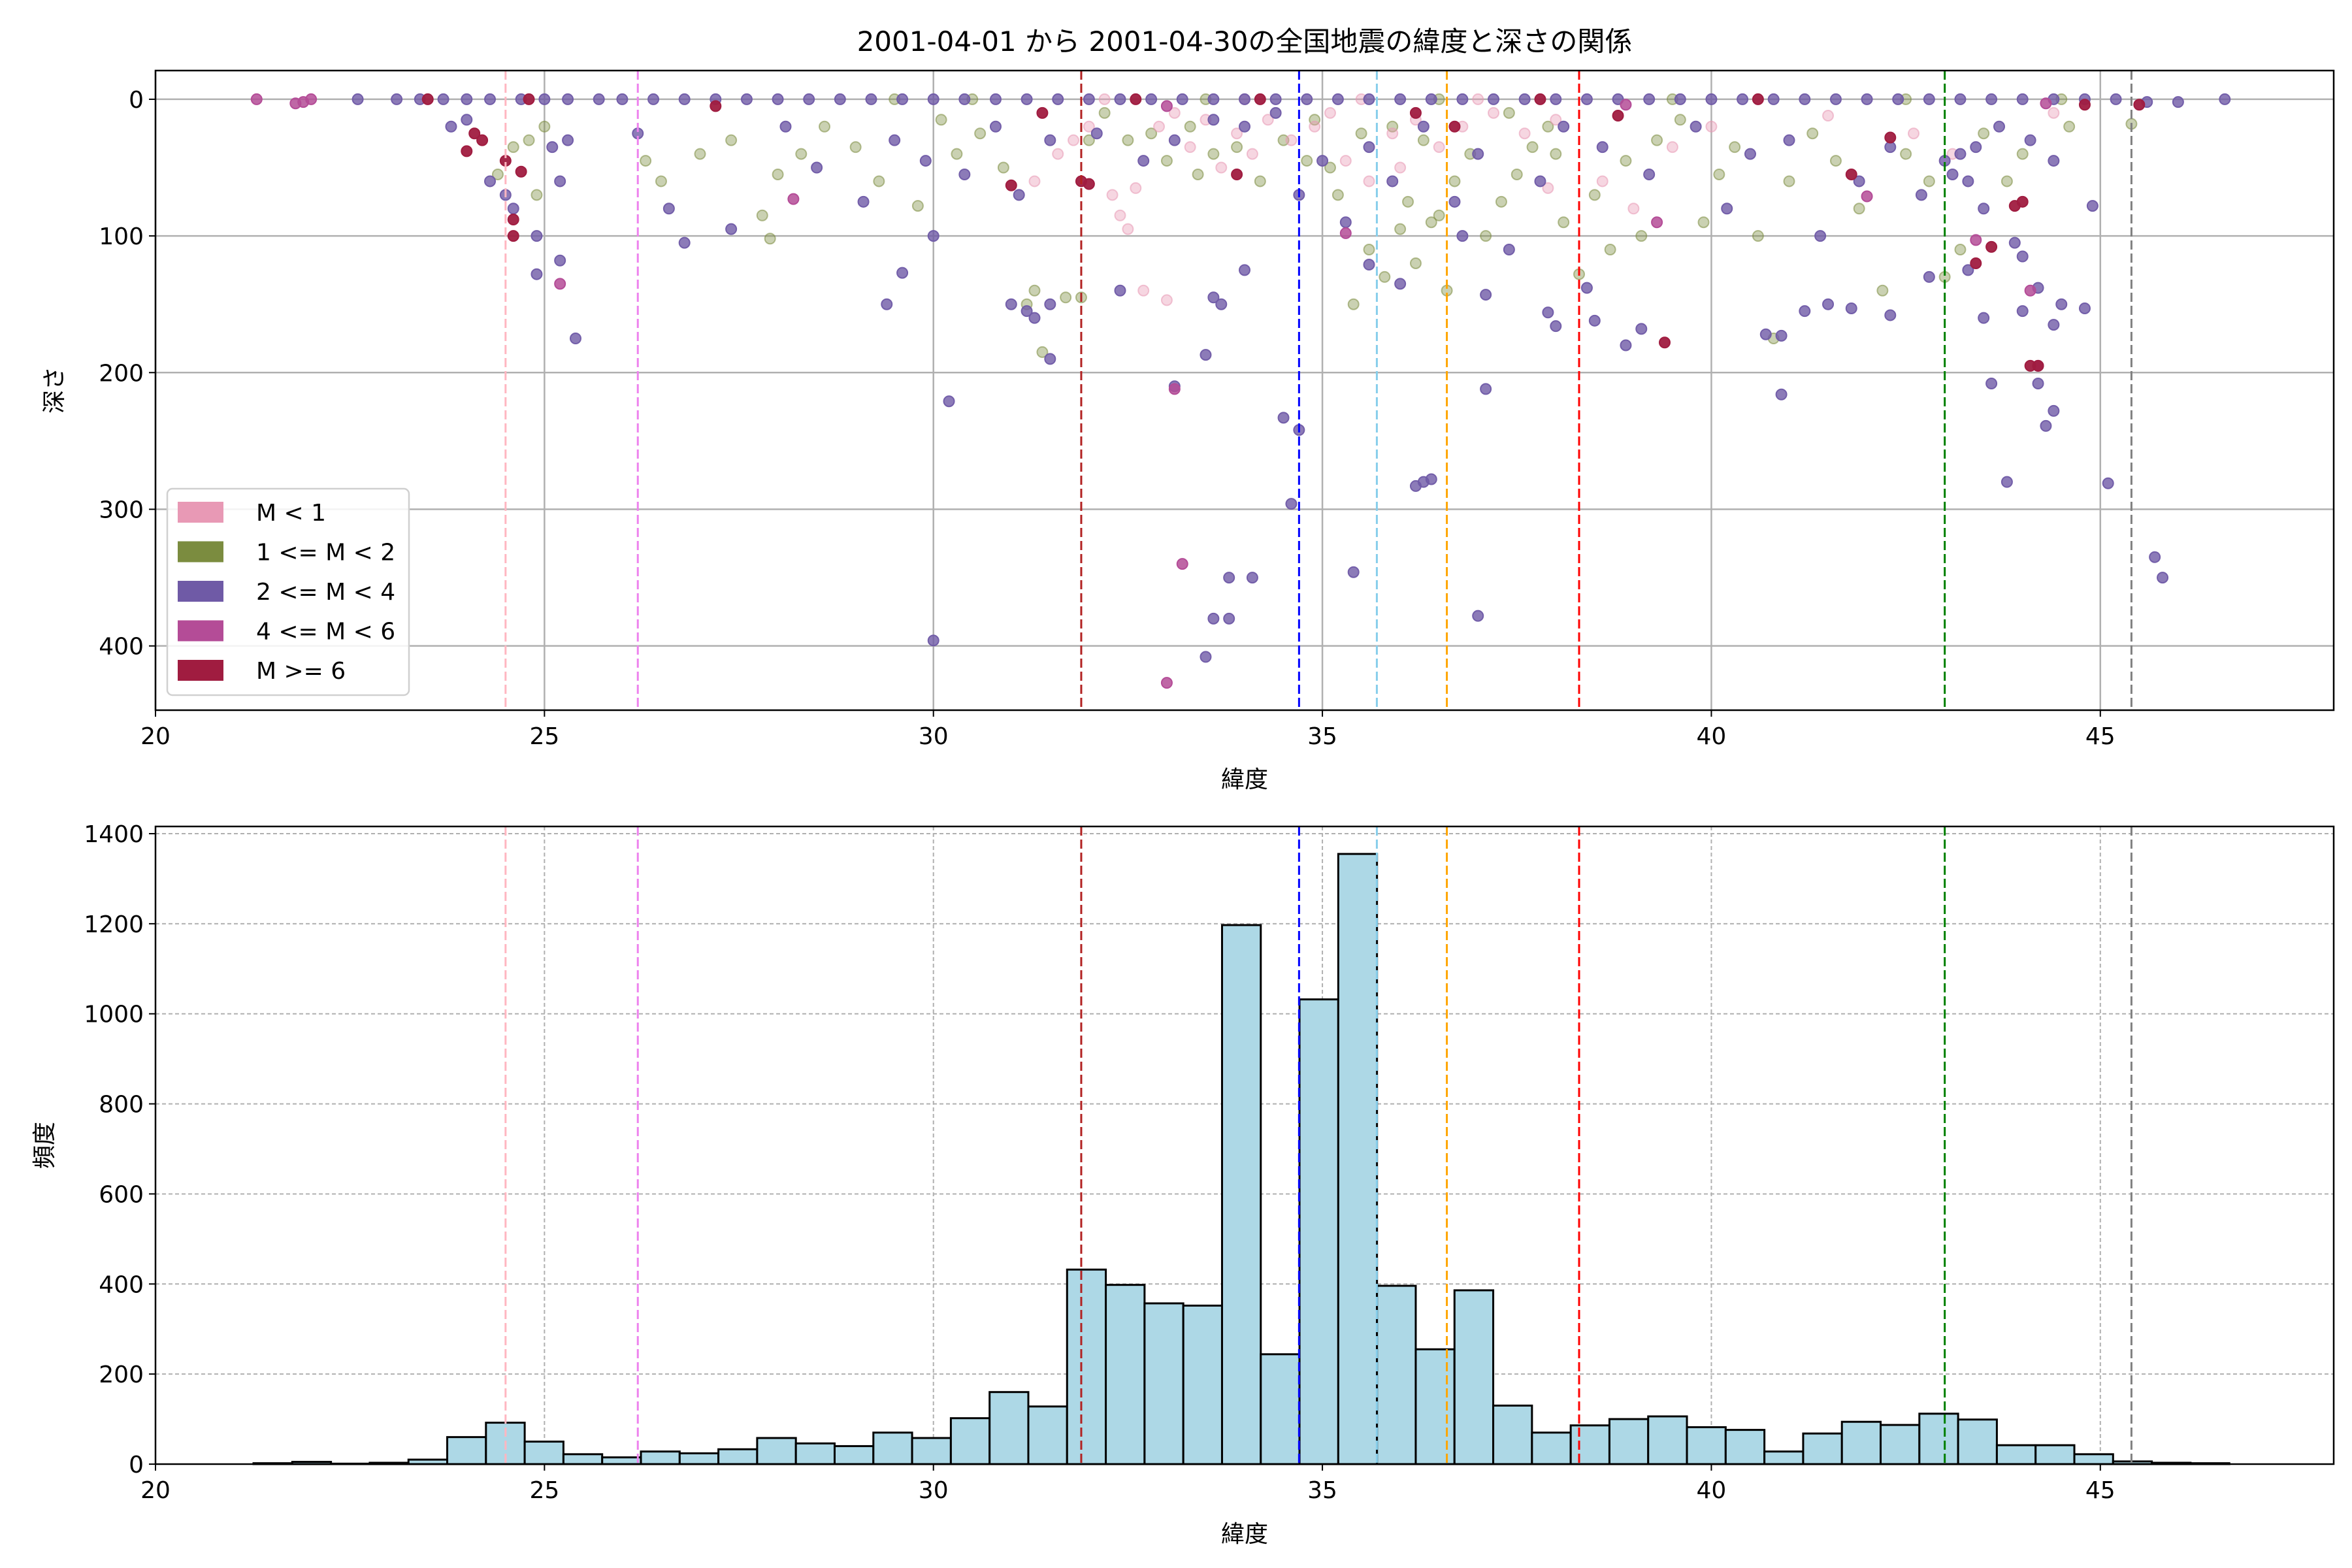 Image resolution: width=2352 pixels, height=1568 pixels. Describe the element at coordinates (1712, 1490) in the screenshot. I see `x-tick-label: 40` at that location.